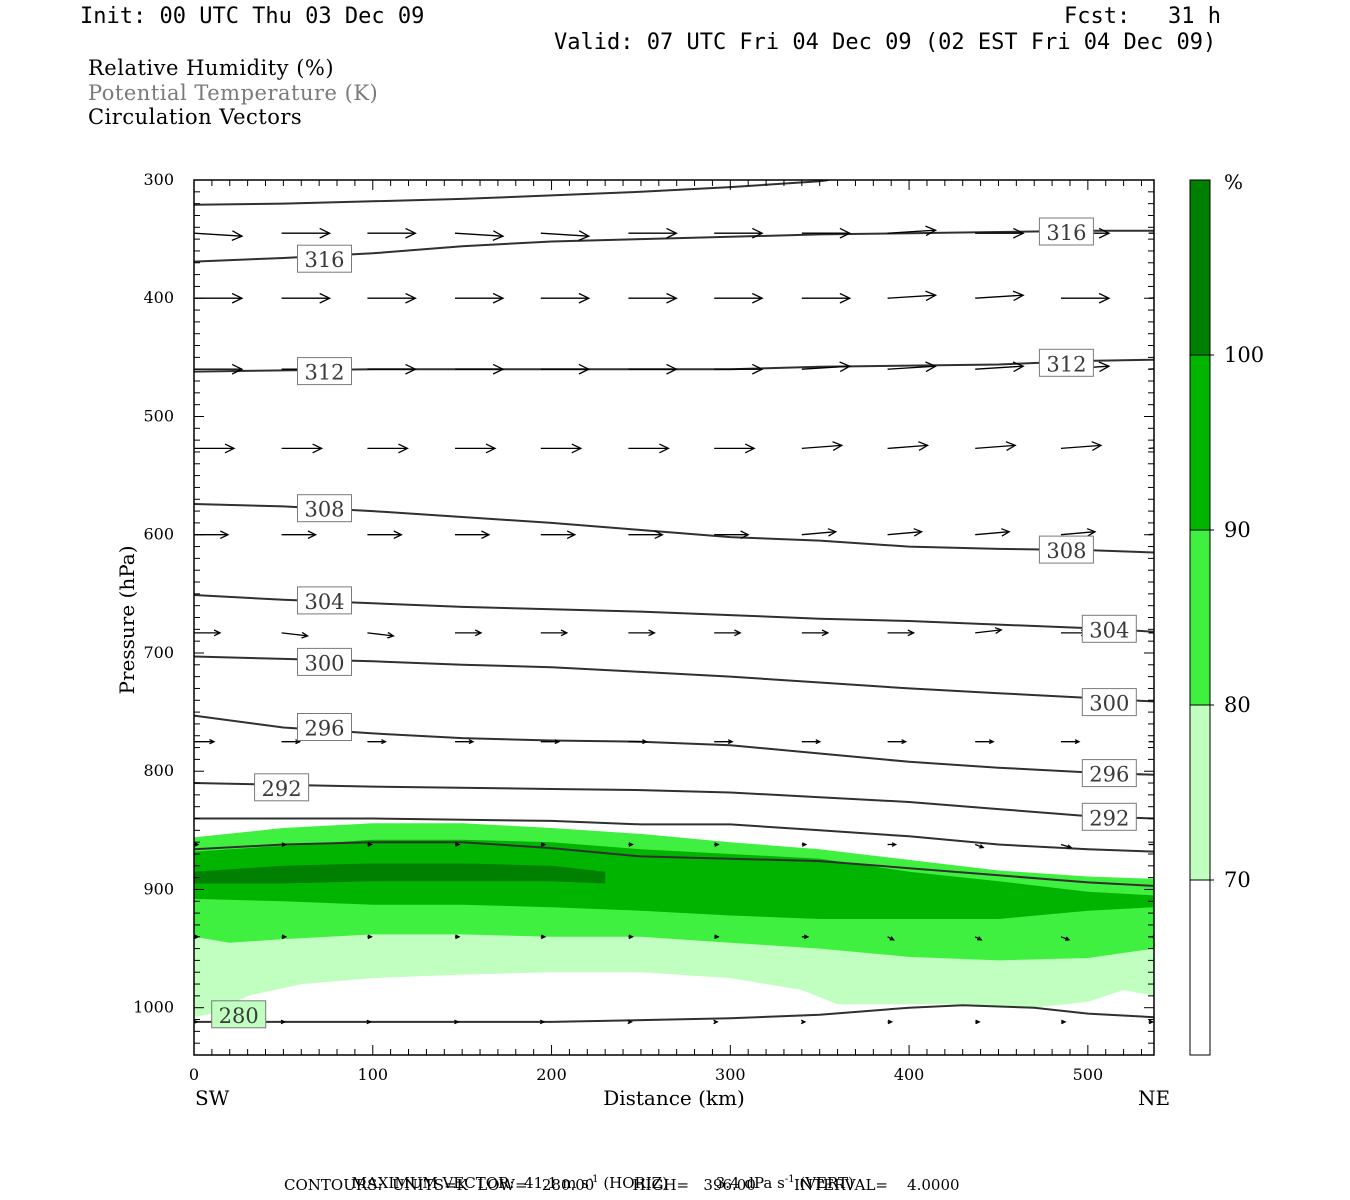  What do you see at coordinates (1154, 1098) in the screenshot?
I see `right-end-label: NE` at bounding box center [1154, 1098].